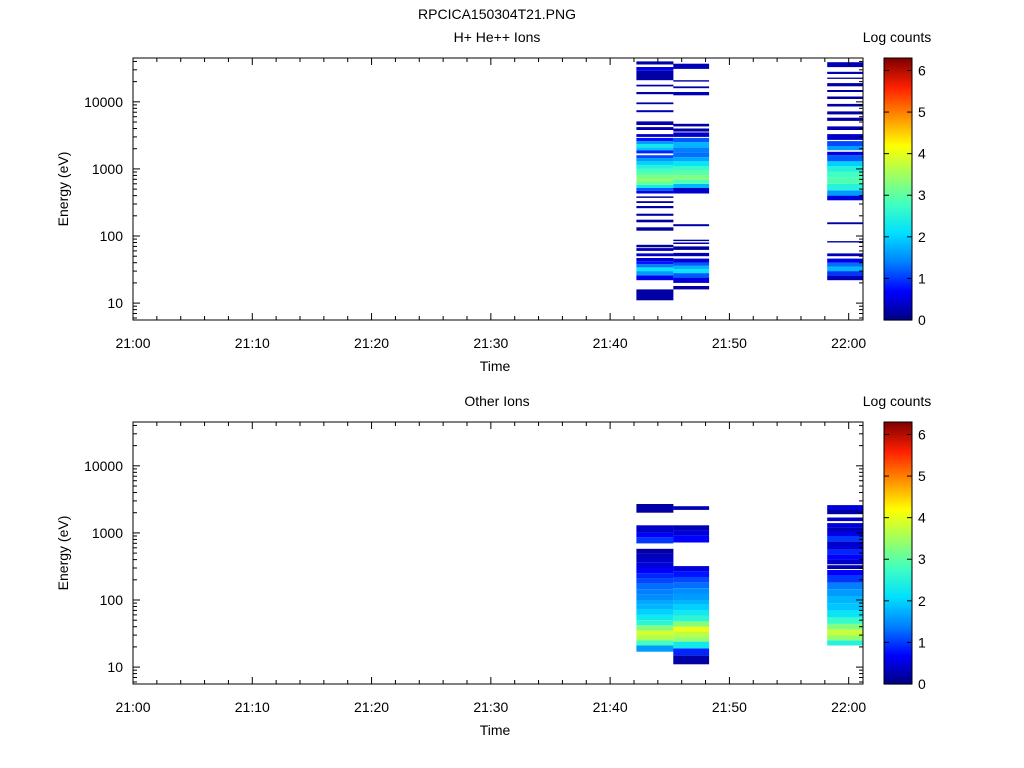 The image size is (1024, 768). What do you see at coordinates (922, 518) in the screenshot?
I see `colorbar-tick-label: 4` at bounding box center [922, 518].